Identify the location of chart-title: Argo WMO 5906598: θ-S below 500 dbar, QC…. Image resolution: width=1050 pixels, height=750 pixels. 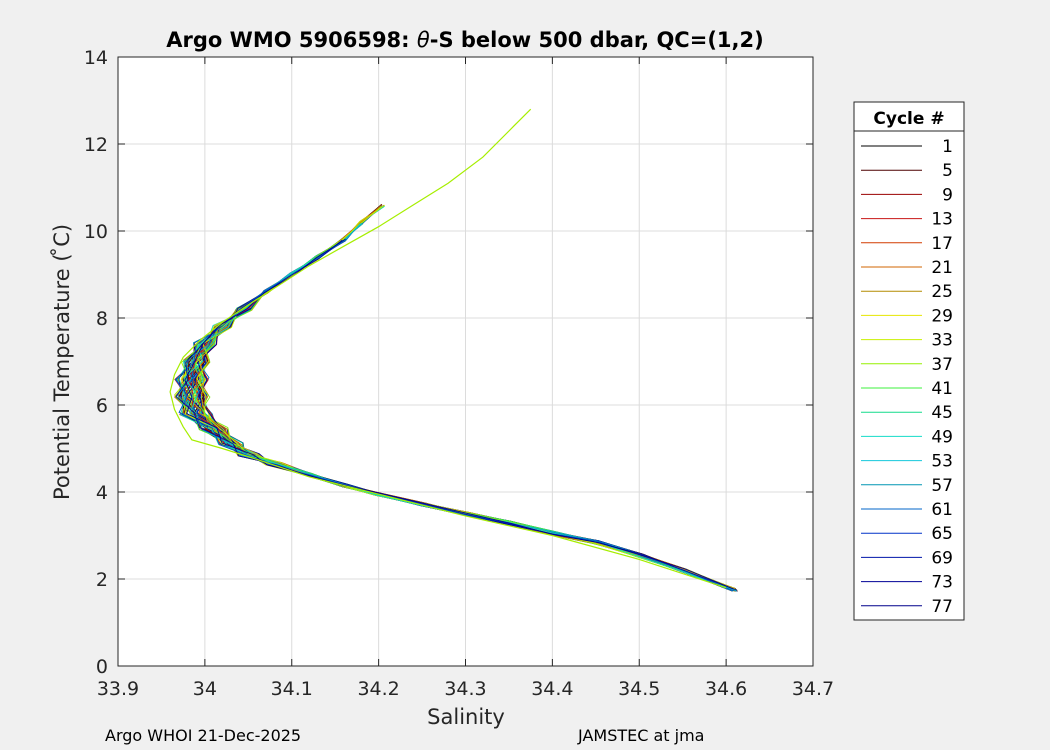
(464, 40).